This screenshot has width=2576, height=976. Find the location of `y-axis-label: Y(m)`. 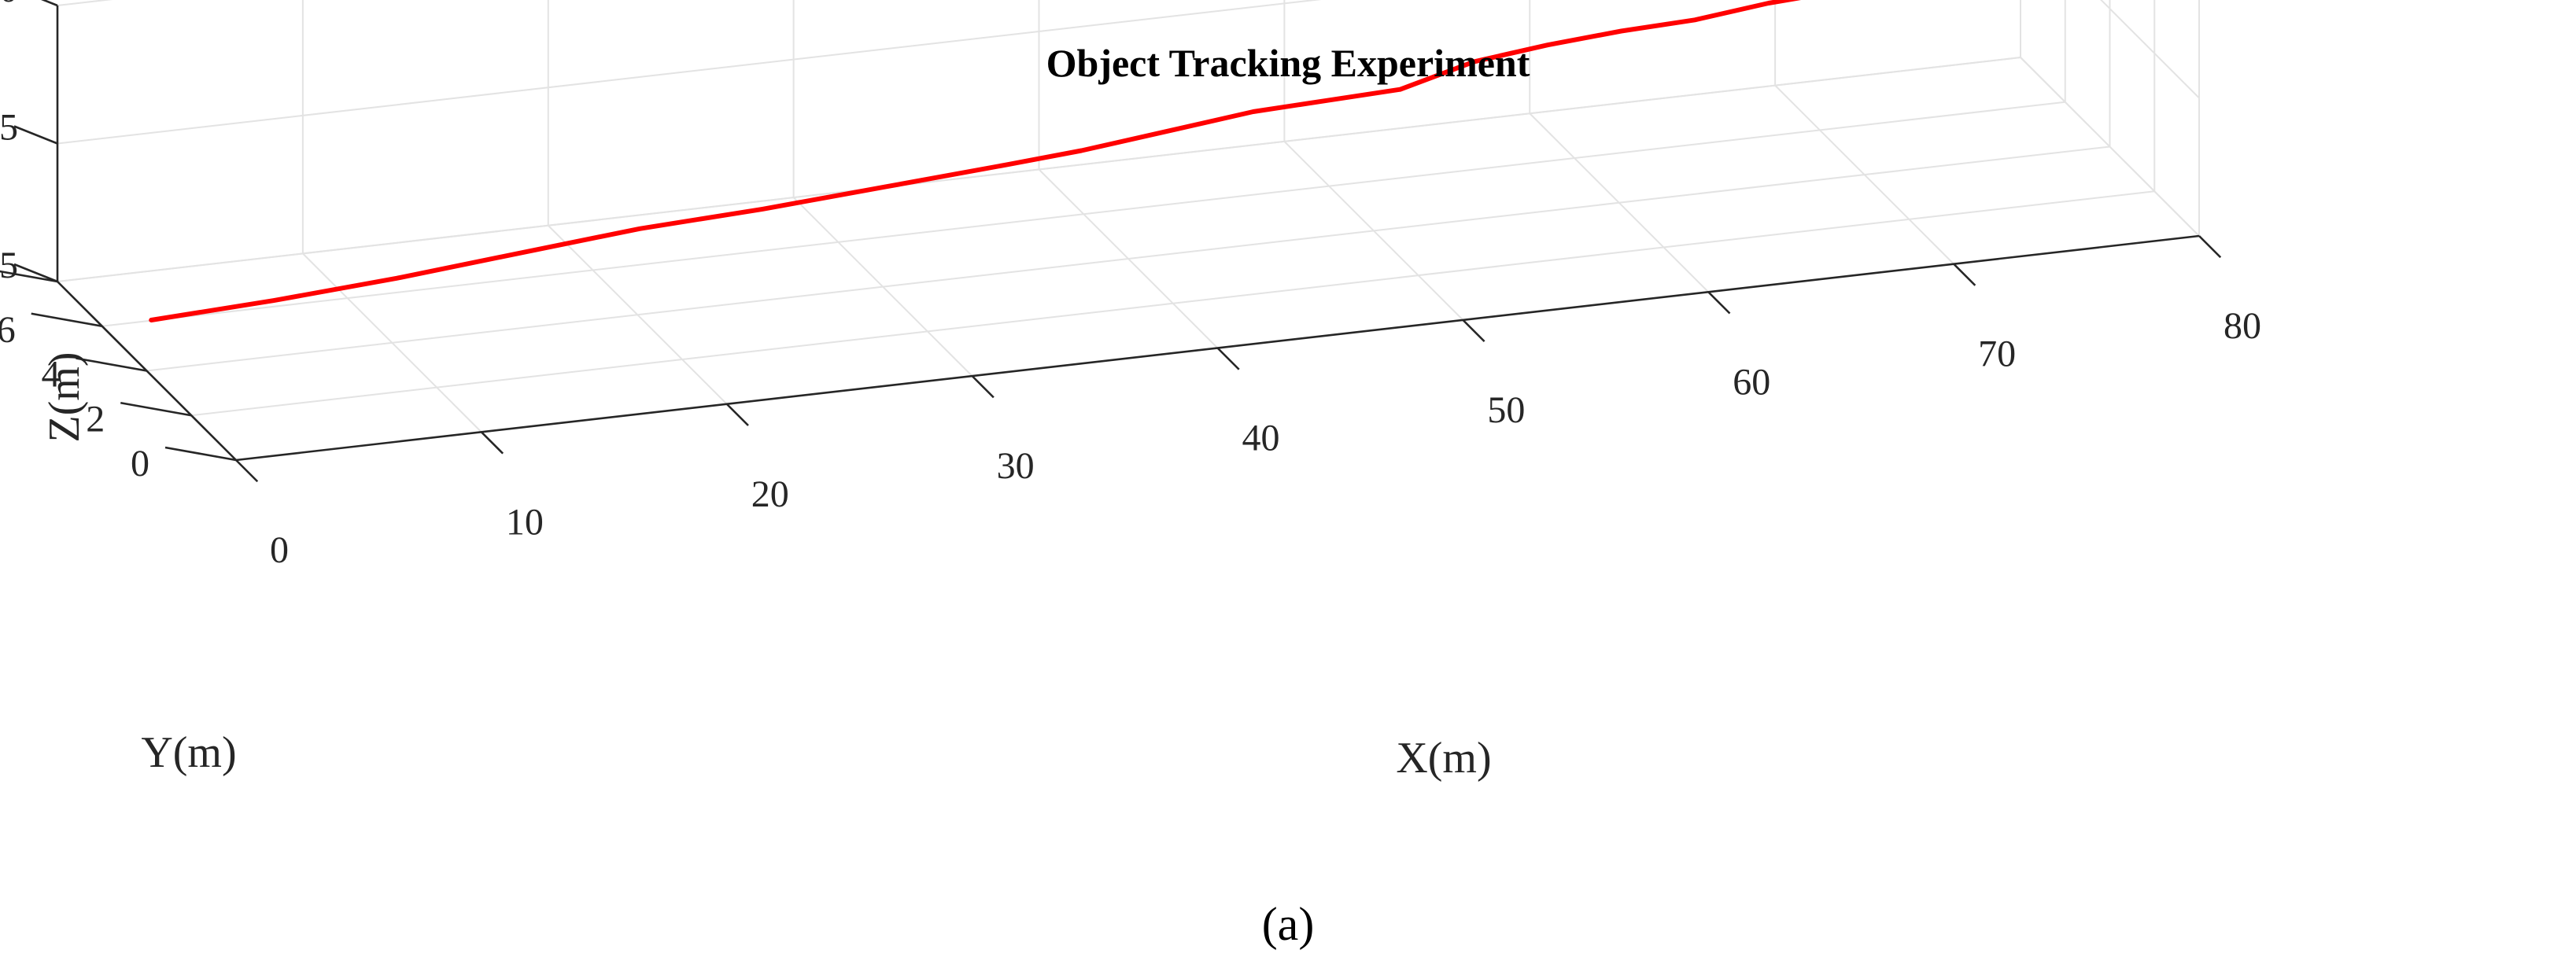

y-axis-label: Y(m) is located at coordinates (188, 753).